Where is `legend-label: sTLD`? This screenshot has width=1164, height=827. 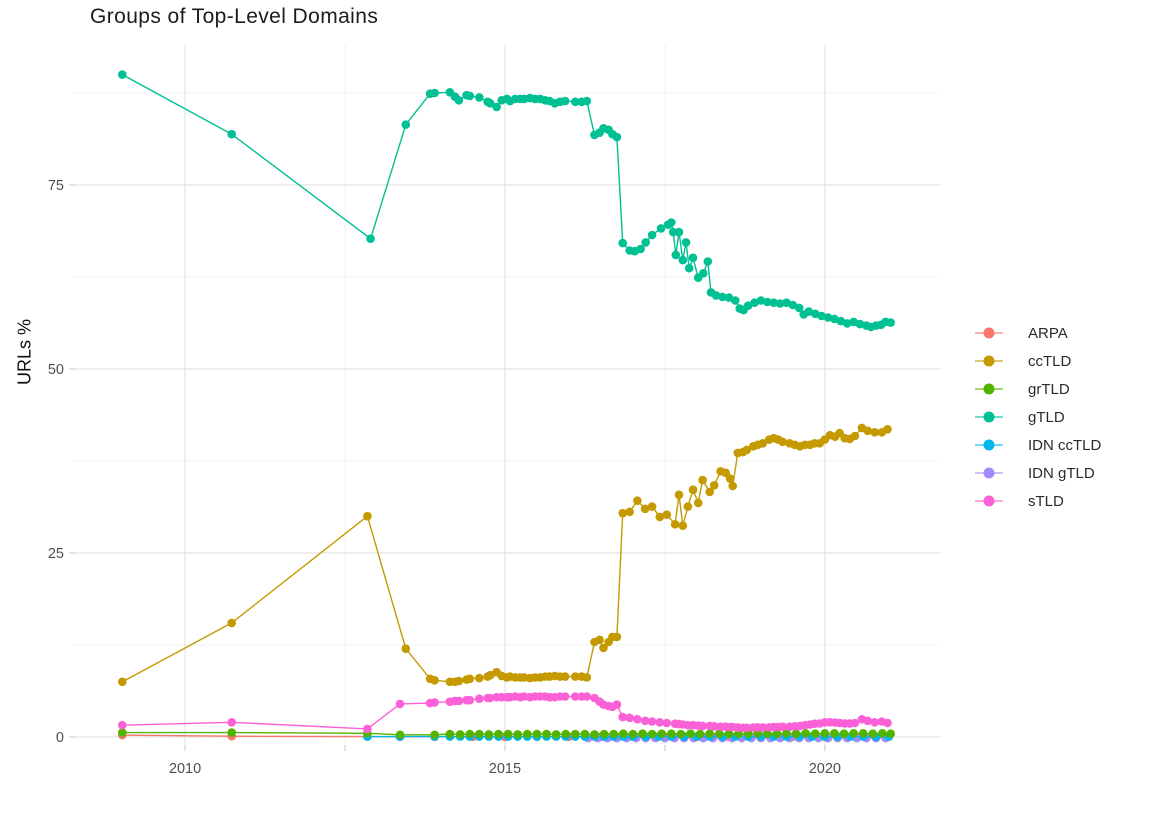 legend-label: sTLD is located at coordinates (1046, 501).